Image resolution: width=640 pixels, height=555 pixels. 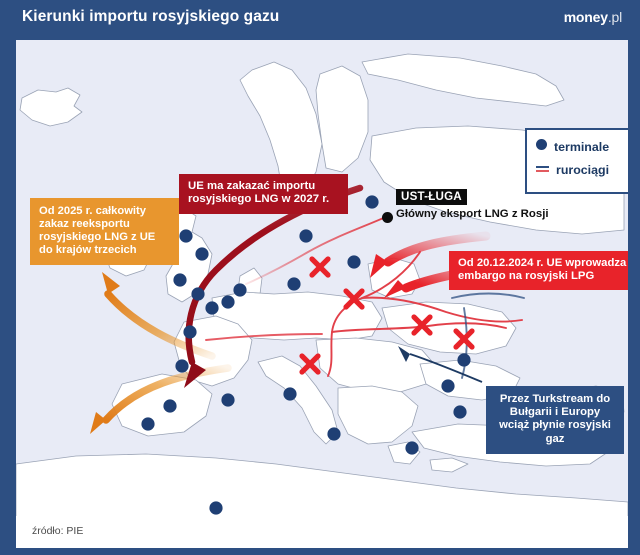 I want to click on pipeline-brotherhood, so click(x=374, y=314).